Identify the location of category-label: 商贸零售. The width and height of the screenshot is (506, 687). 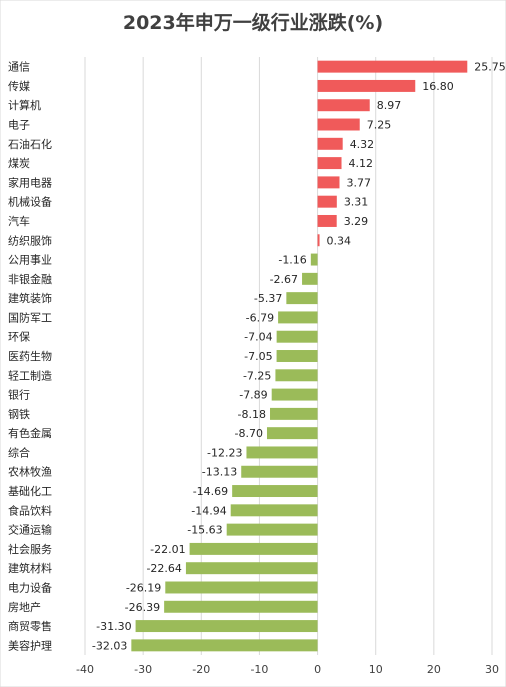
(30, 626).